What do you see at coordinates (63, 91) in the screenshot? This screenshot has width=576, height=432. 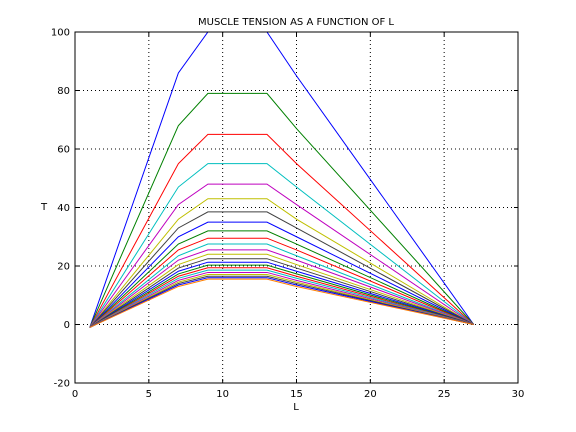 I see `y-tick-label: 80` at bounding box center [63, 91].